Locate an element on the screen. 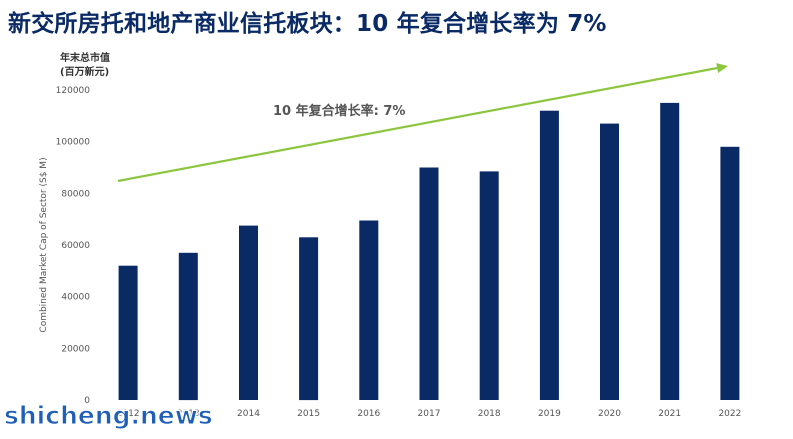 The width and height of the screenshot is (793, 439). bar-2019 is located at coordinates (549, 255).